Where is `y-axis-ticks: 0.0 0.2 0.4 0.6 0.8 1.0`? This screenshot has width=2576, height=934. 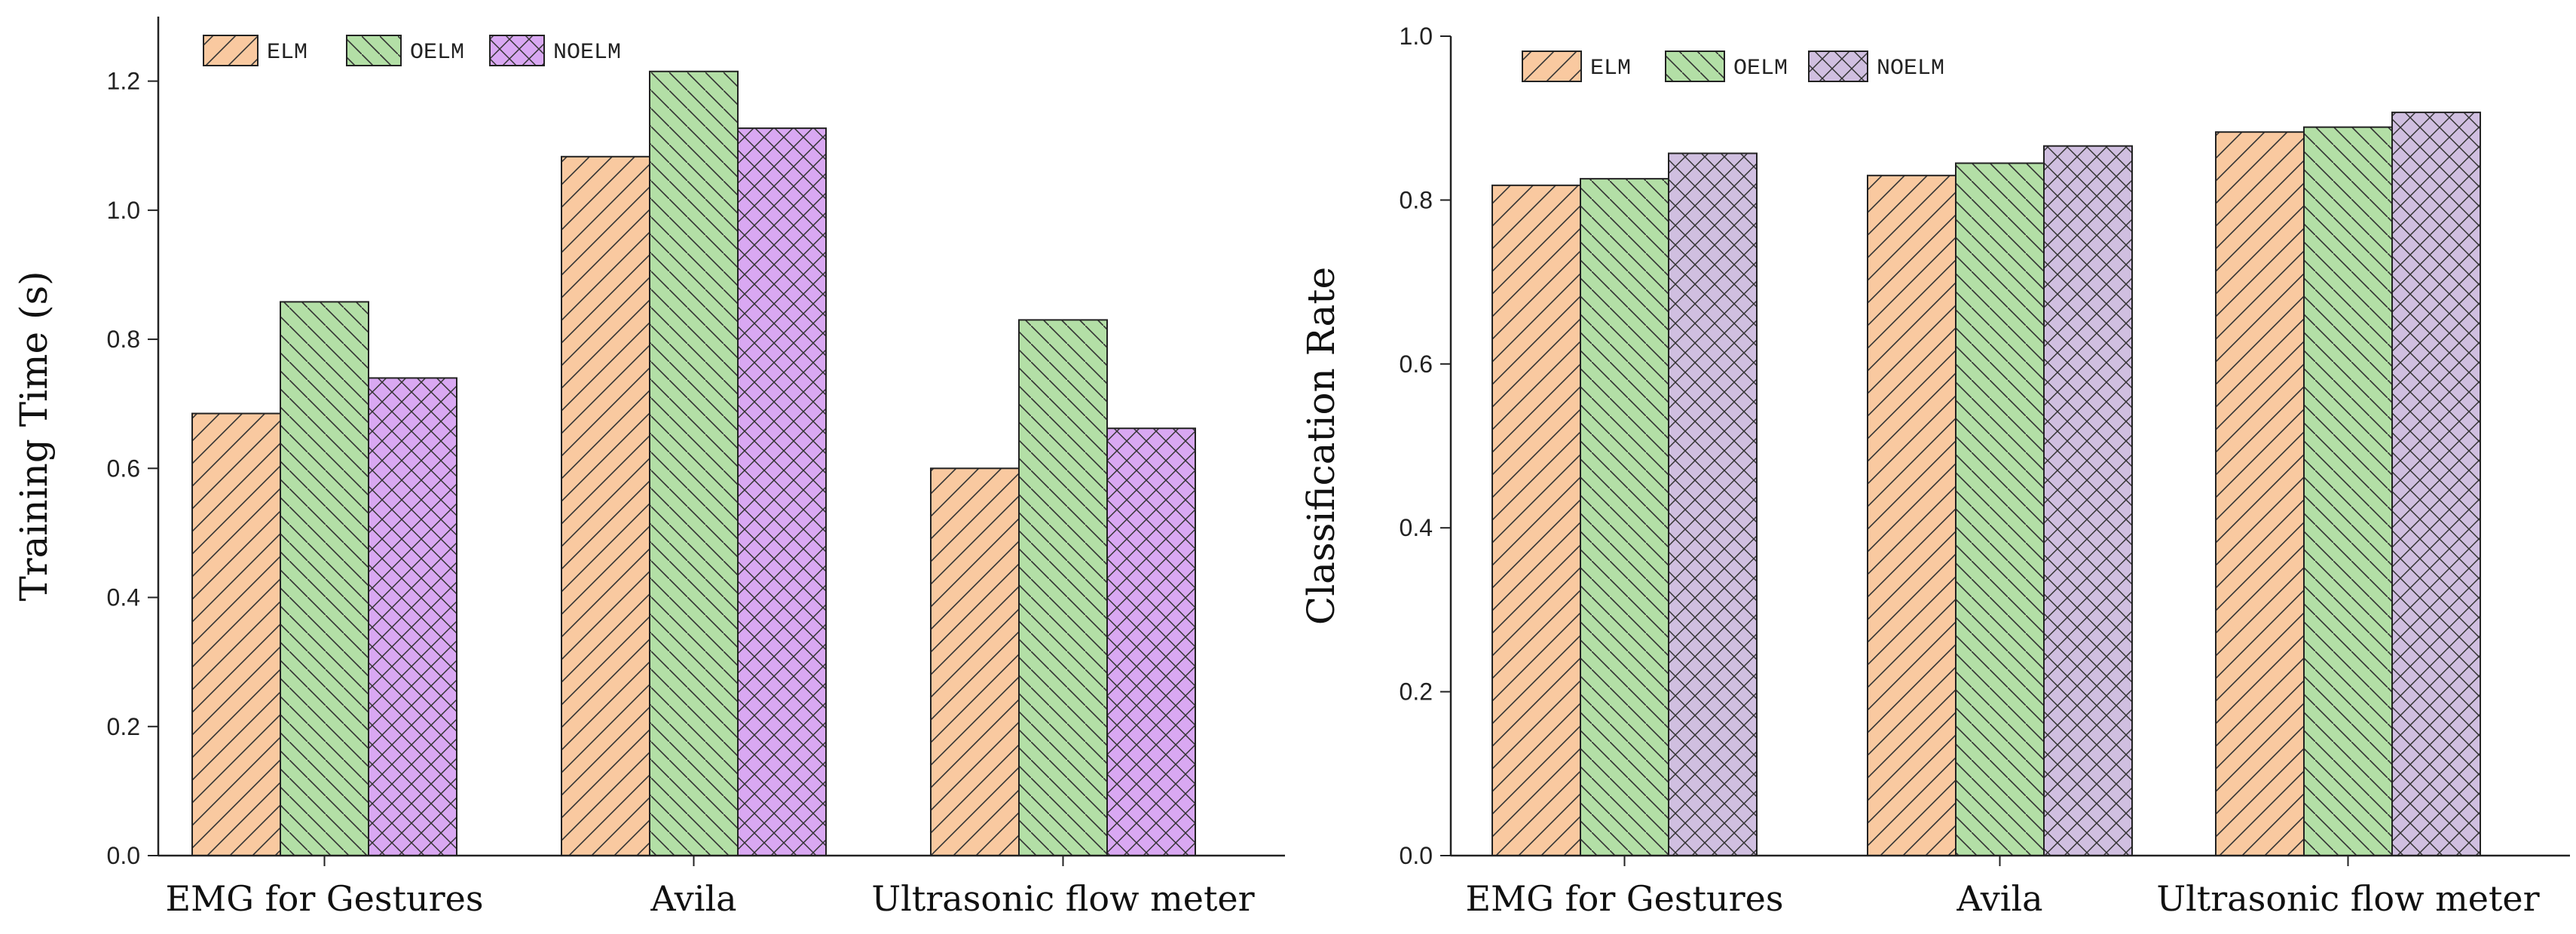
y-axis-ticks: 0.0 0.2 0.4 0.6 0.8 1.0 is located at coordinates (1425, 446).